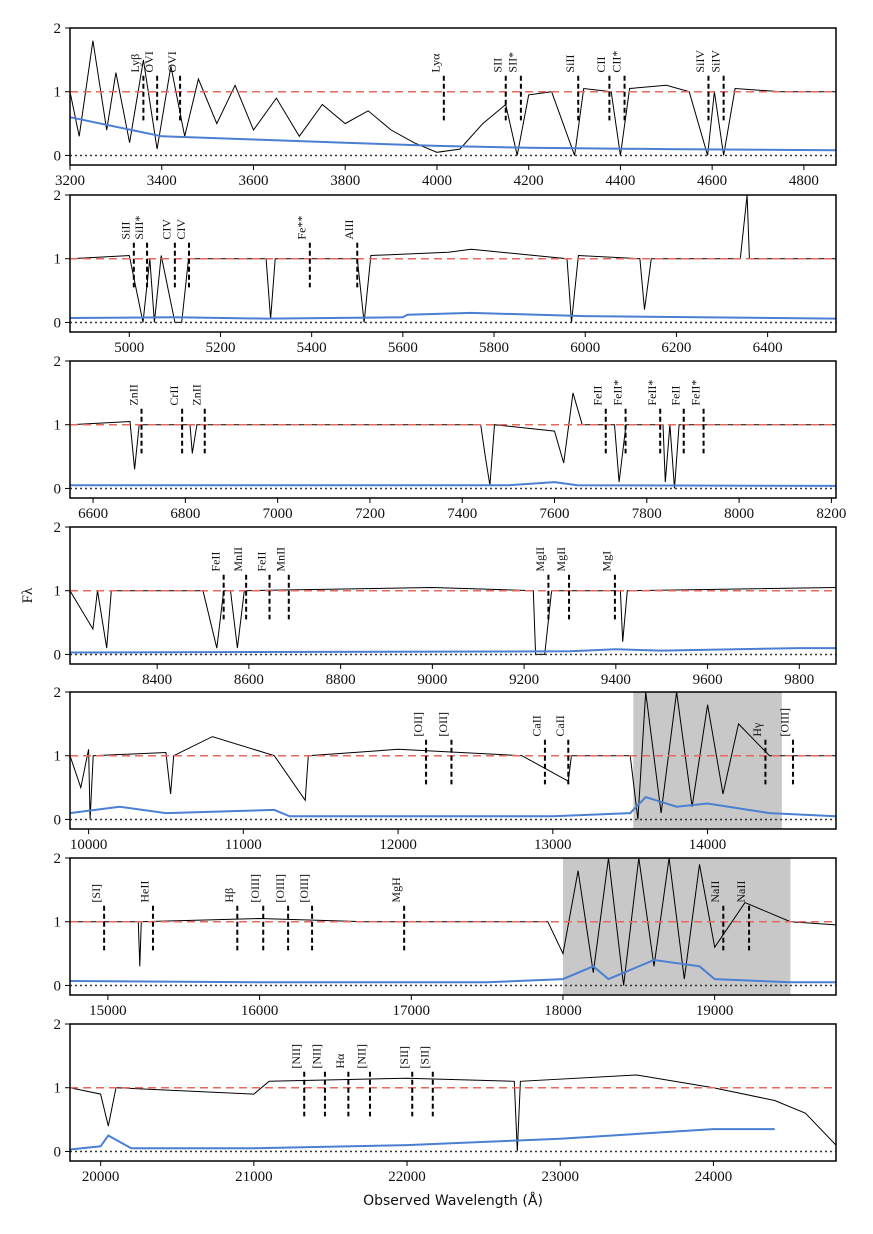 This screenshot has height=1234, width=873. Describe the element at coordinates (185, 514) in the screenshot. I see `x-tick-label: 6800` at that location.